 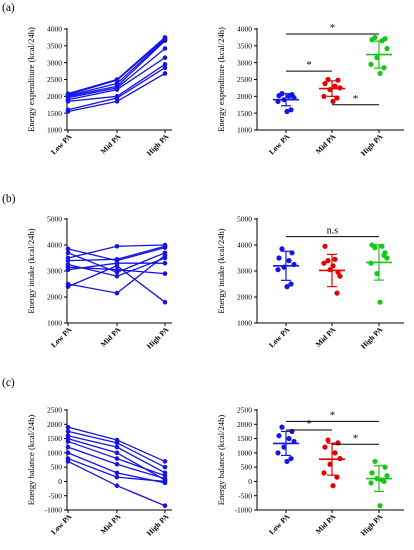 I want to click on y-tick-label: -500, so click(x=55, y=495).